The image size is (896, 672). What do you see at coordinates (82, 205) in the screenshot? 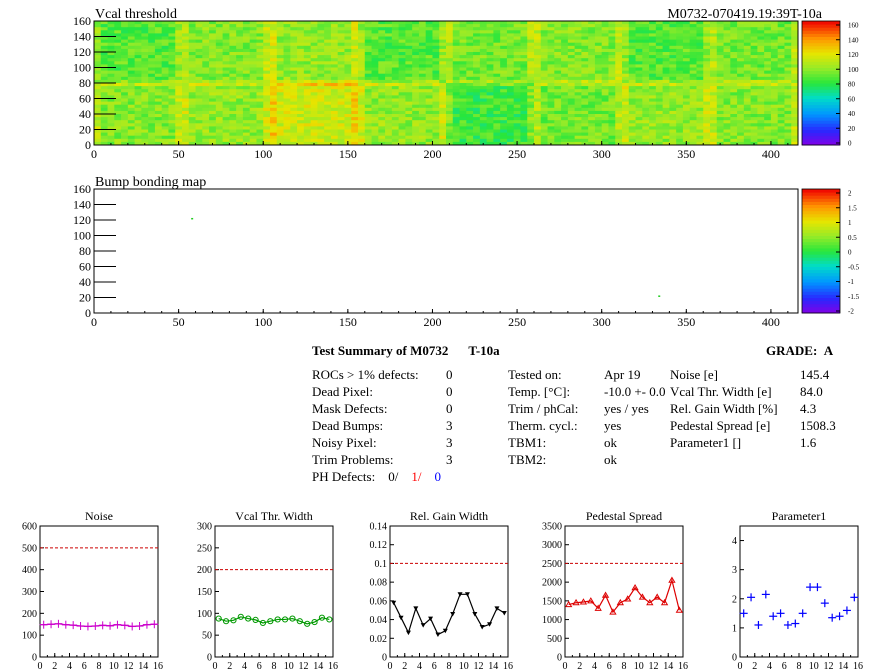
I see `bump-ytick-label: 140` at bounding box center [82, 205].